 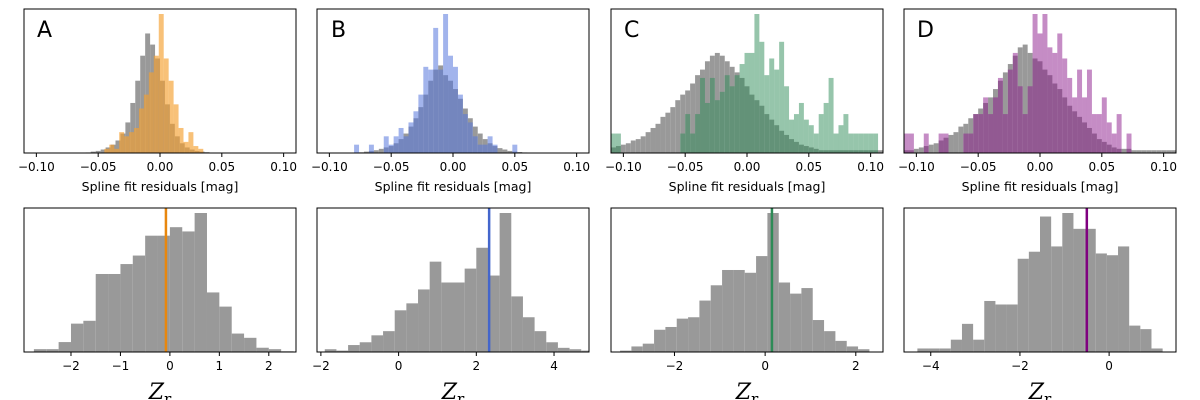 I want to click on x-axis-label: Spline fit residuals [mag], so click(x=453, y=186).